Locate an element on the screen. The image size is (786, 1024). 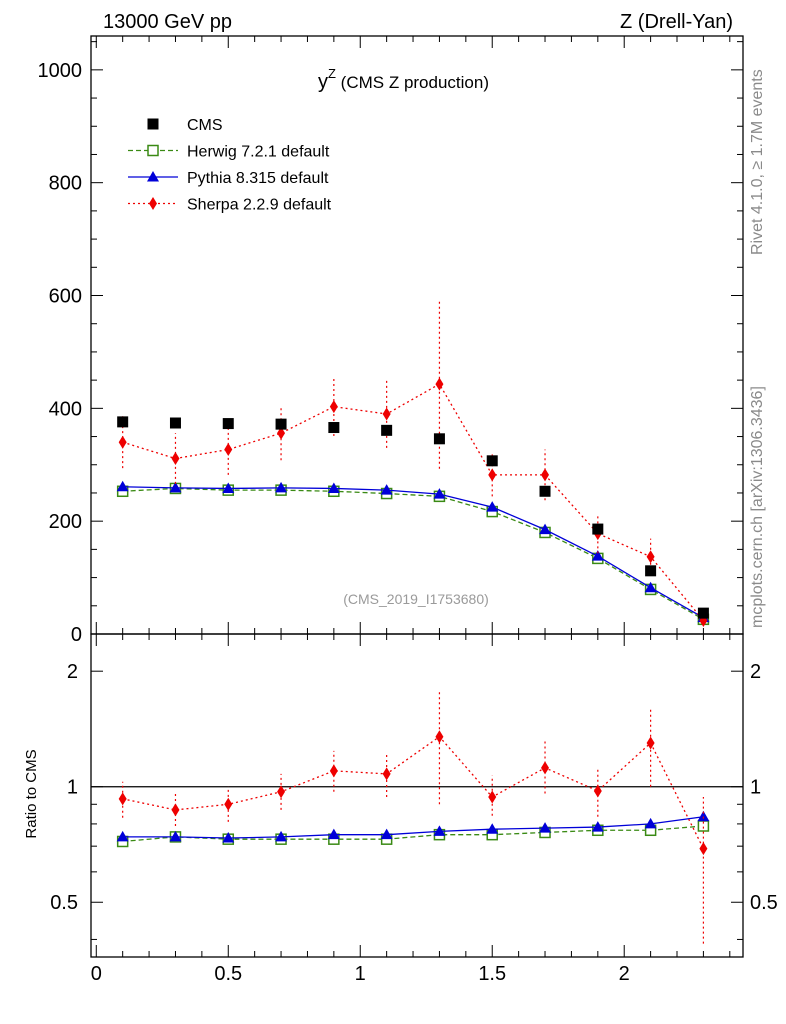
herwig-legend-marker is located at coordinates (153, 150).